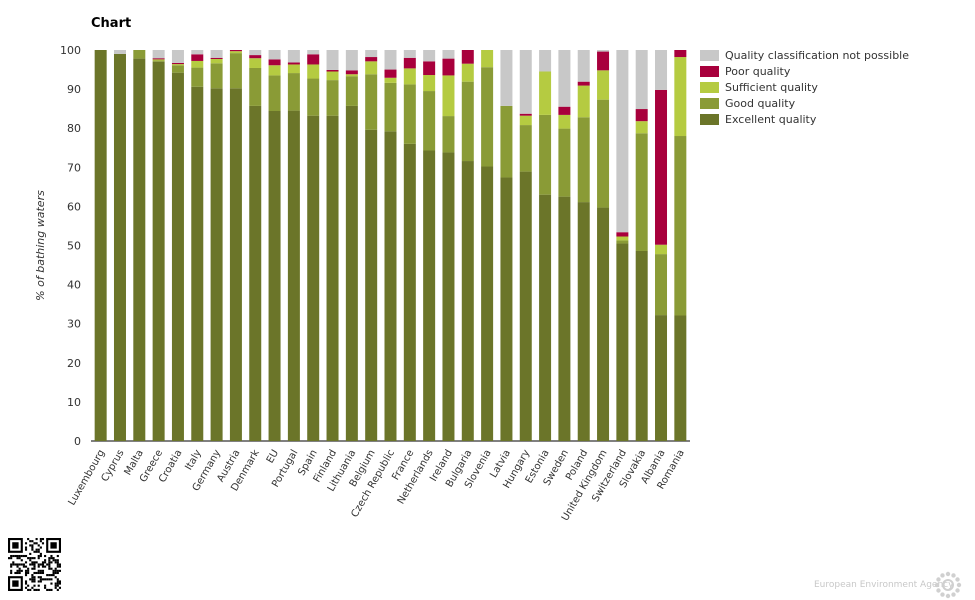 The height and width of the screenshot is (600, 975). I want to click on legend-label: Poor quality, so click(758, 71).